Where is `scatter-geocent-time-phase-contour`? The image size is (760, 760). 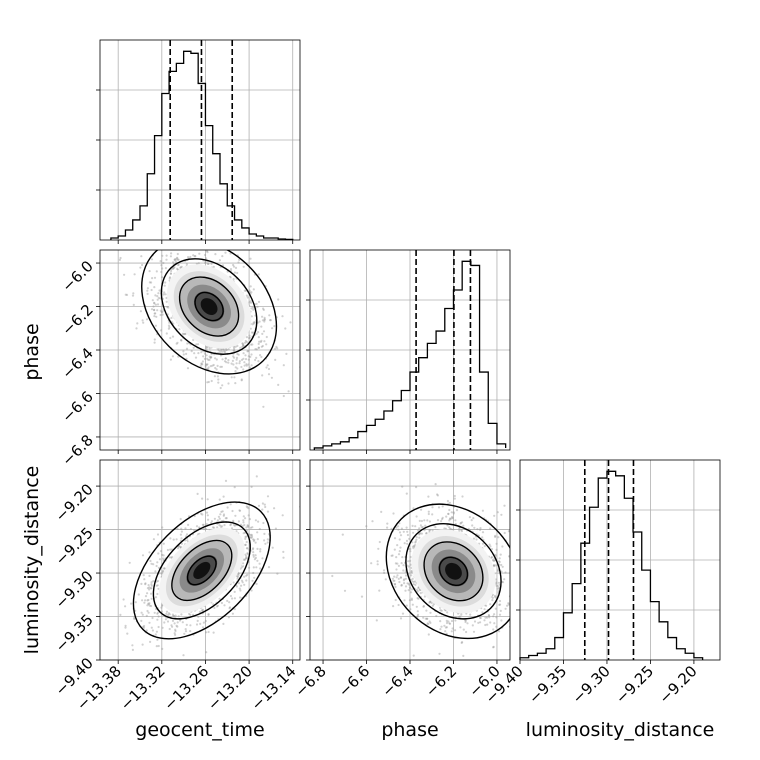
scatter-geocent-time-phase-contour is located at coordinates (209, 306).